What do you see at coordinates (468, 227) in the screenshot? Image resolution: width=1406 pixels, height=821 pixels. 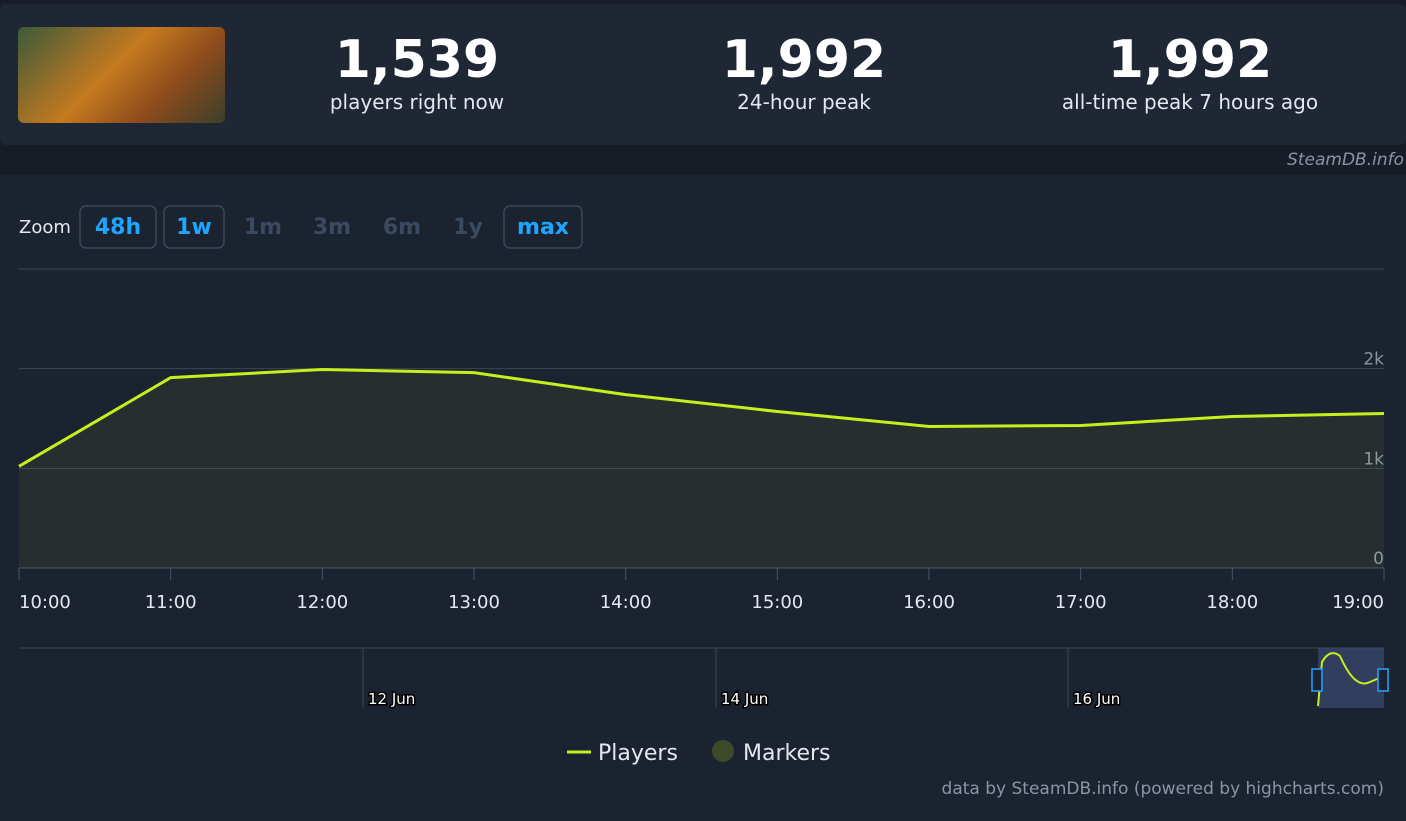 I see `zoom-button-label: 1y` at bounding box center [468, 227].